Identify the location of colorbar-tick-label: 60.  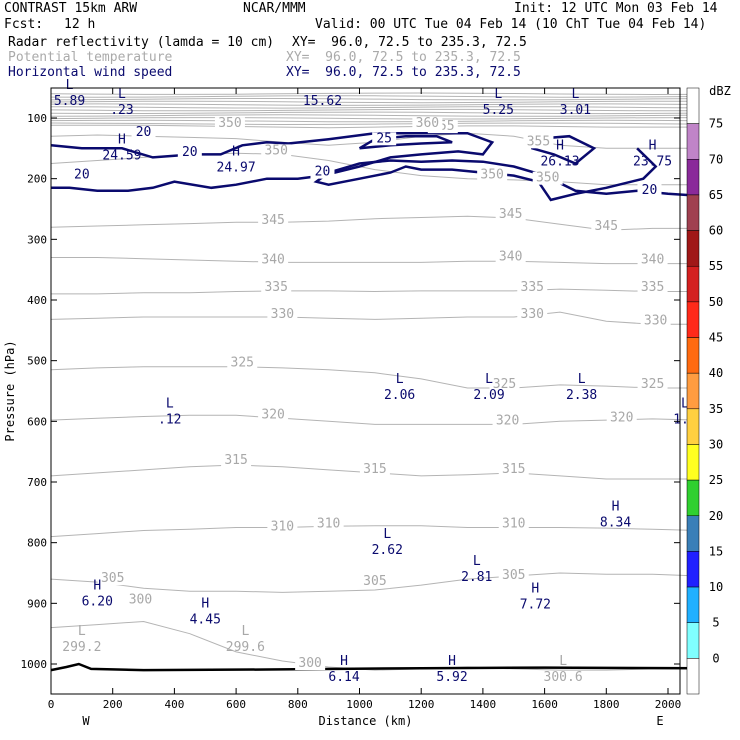
(716, 231).